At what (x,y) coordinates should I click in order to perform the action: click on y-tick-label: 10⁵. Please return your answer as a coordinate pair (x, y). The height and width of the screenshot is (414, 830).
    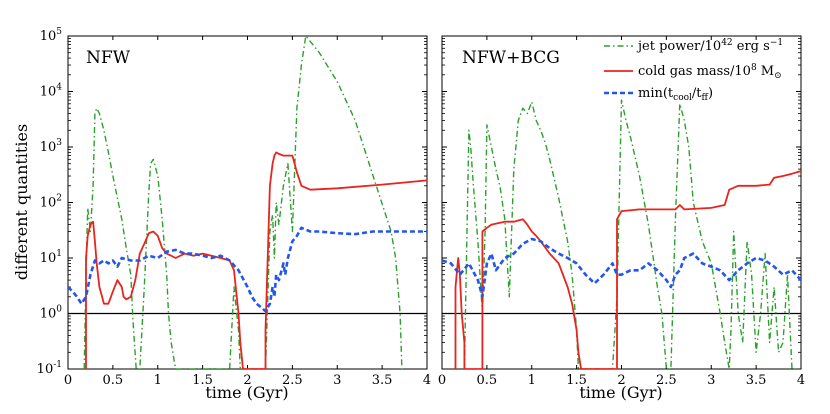
    Looking at the image, I should click on (51, 35).